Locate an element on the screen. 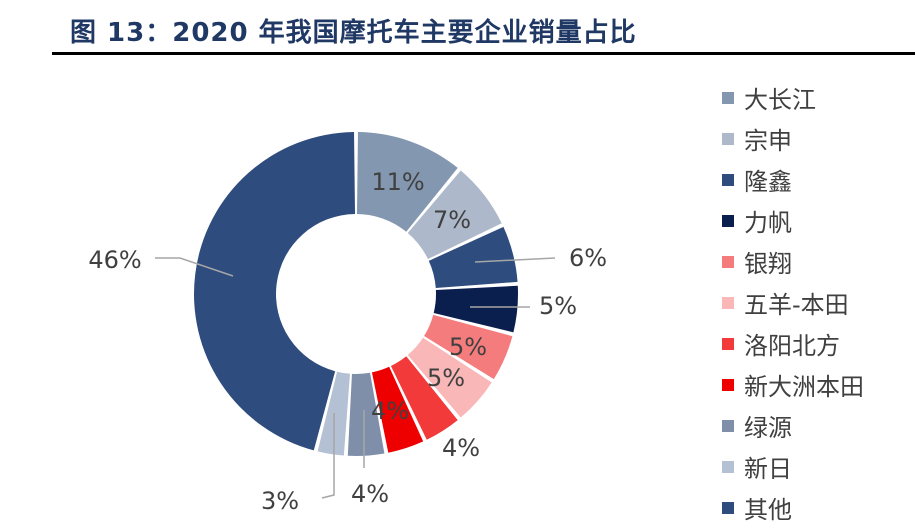  legend-item: 隆鑫 is located at coordinates (817, 179).